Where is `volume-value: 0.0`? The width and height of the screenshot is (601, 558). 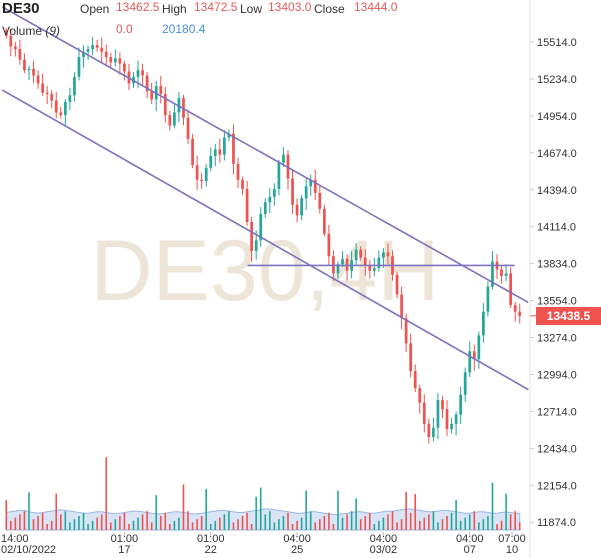 volume-value: 0.0 is located at coordinates (124, 29).